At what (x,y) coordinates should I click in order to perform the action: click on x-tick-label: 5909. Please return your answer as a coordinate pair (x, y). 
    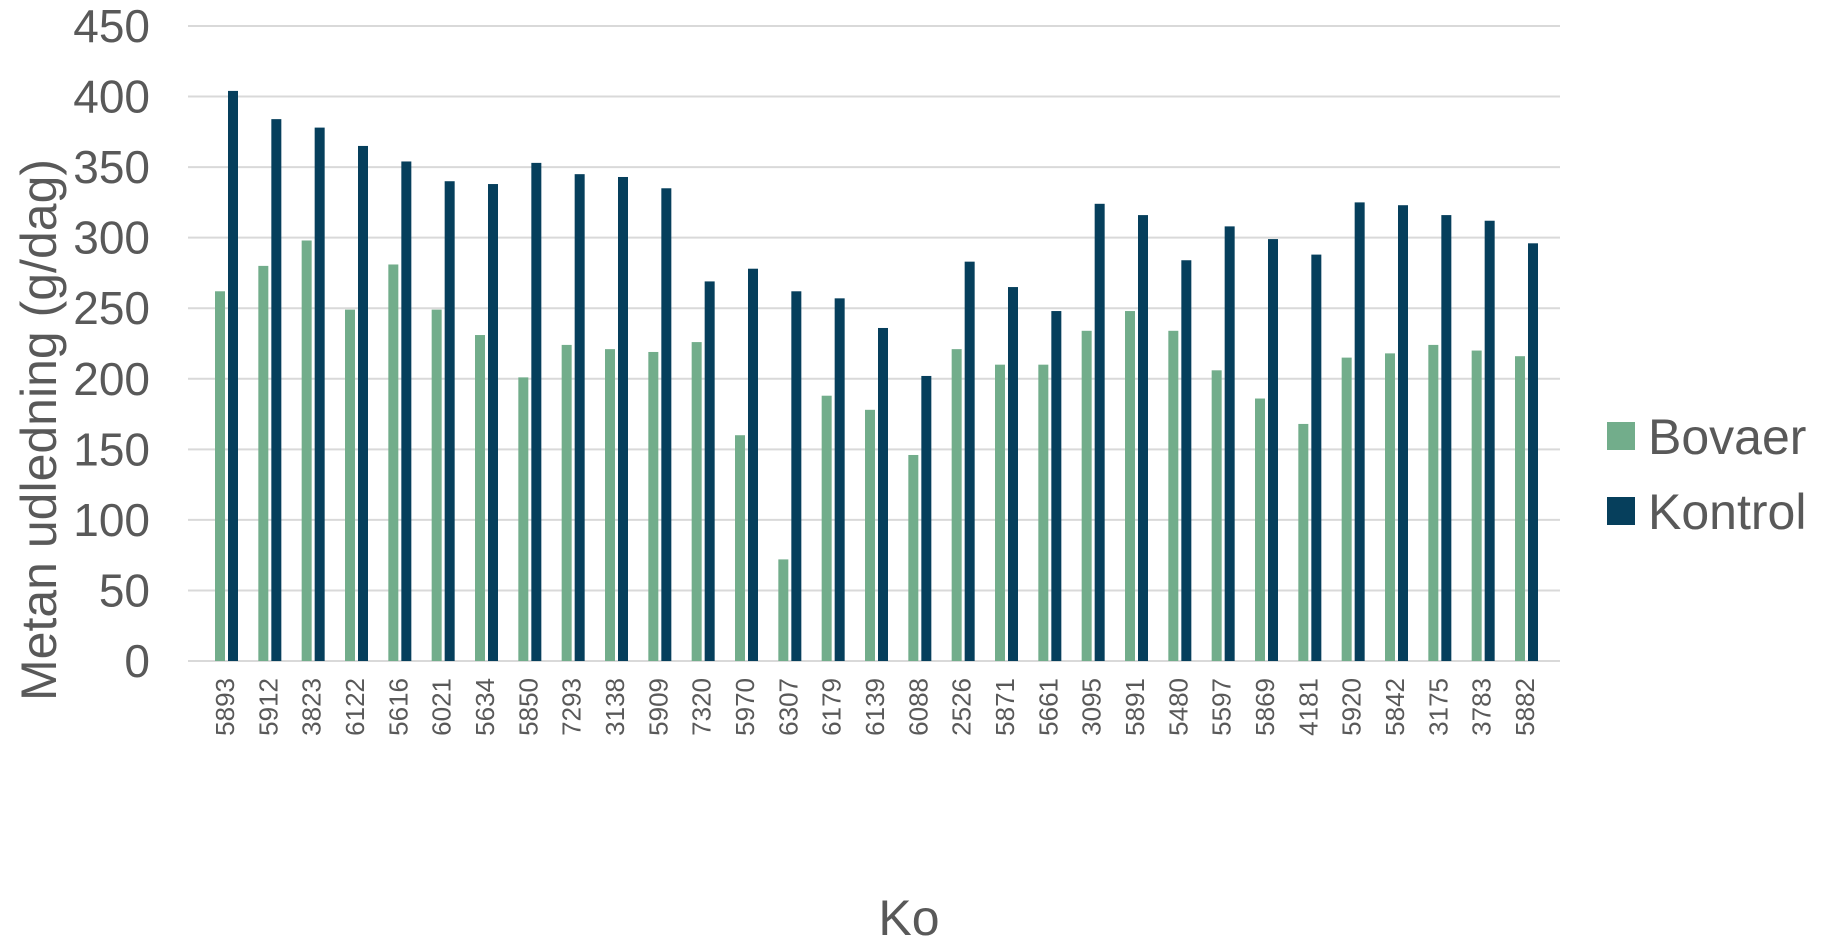
    Looking at the image, I should click on (658, 707).